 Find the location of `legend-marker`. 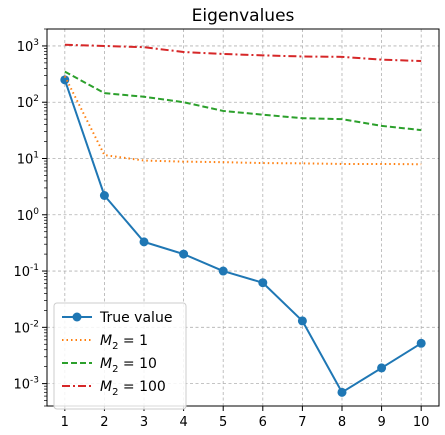

legend-marker is located at coordinates (77, 317).